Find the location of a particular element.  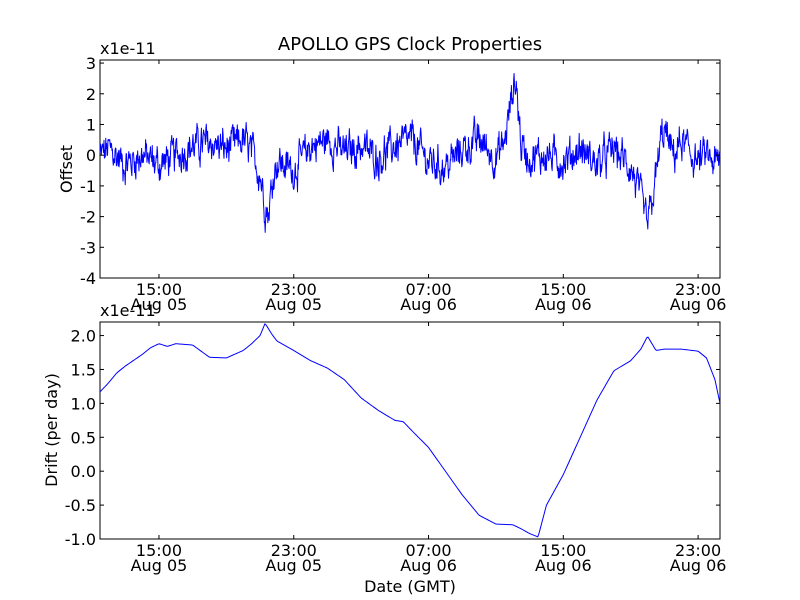

chart-title: APOLLO GPS Clock Properties is located at coordinates (410, 44).